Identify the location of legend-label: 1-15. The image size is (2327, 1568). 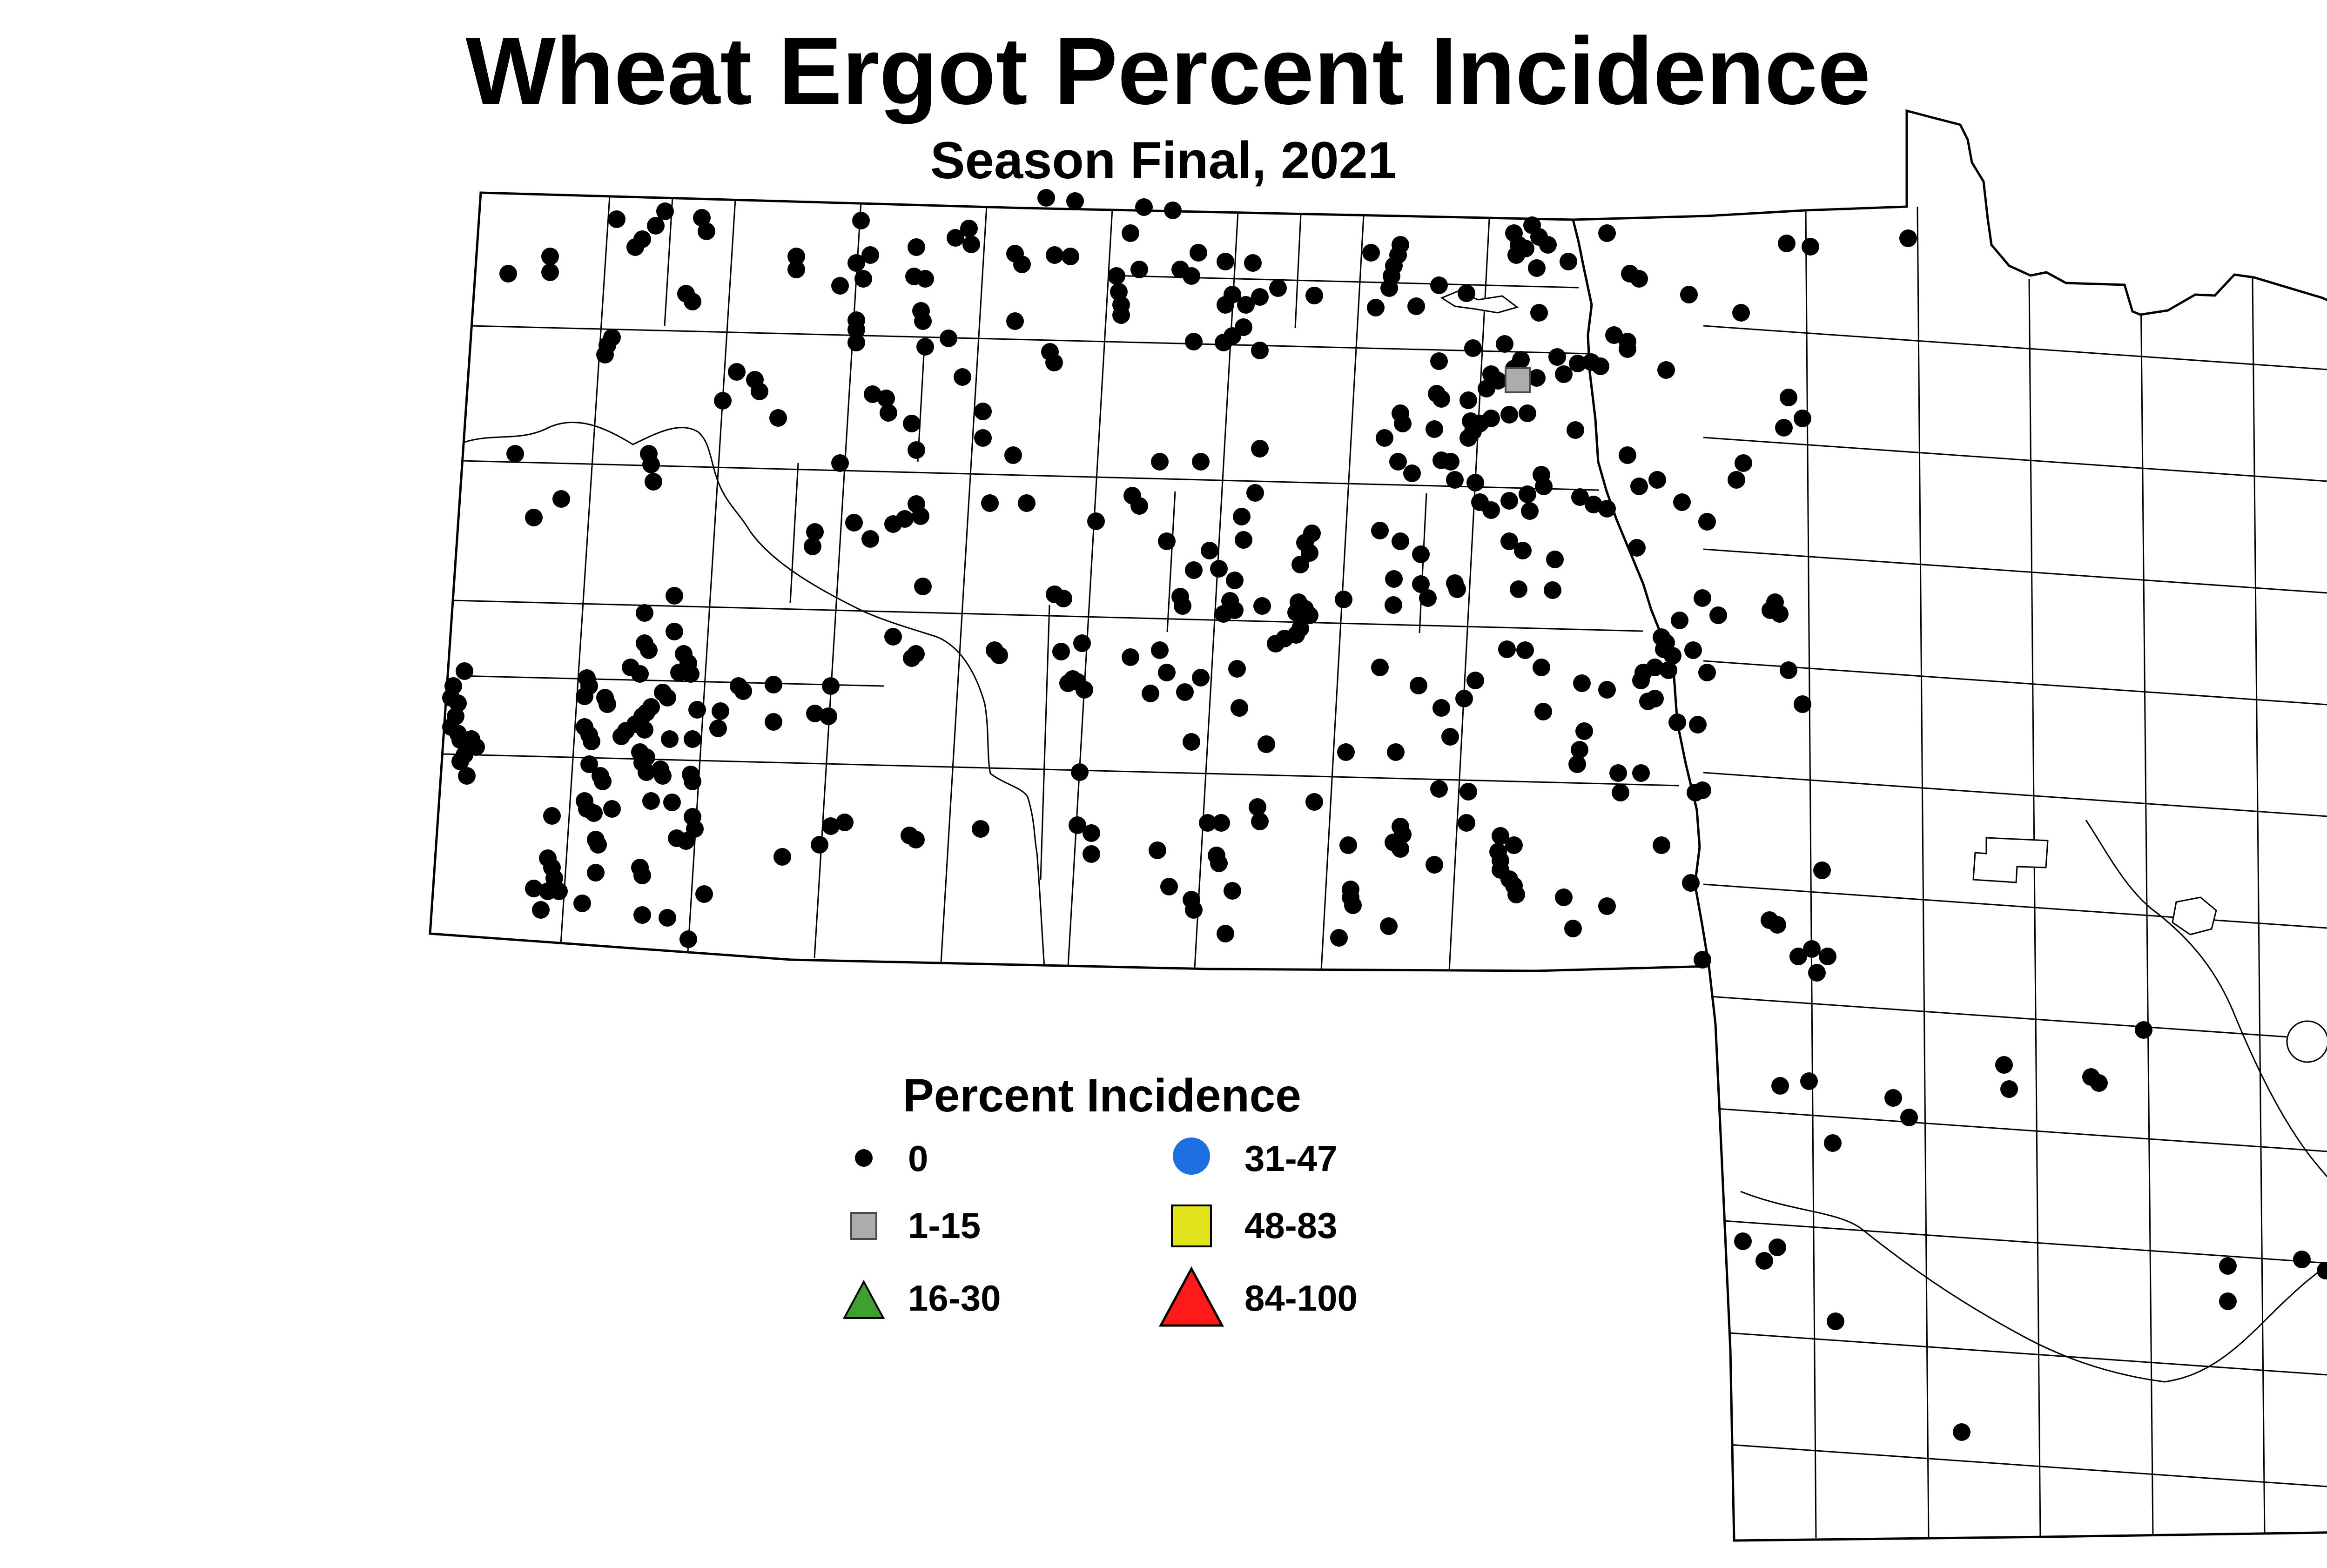
(944, 1225).